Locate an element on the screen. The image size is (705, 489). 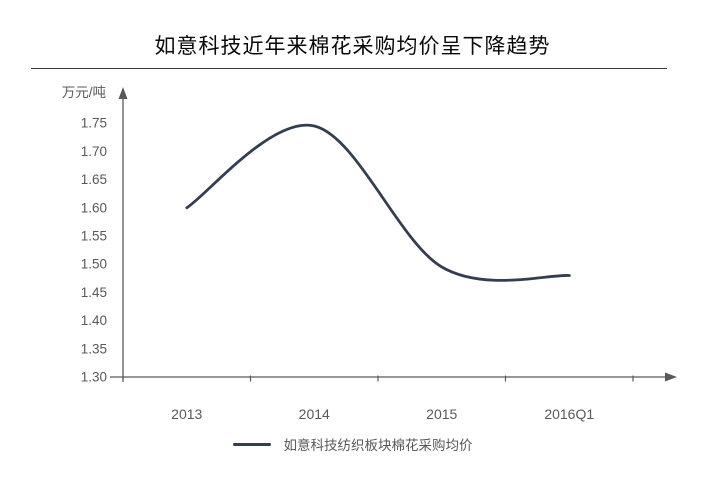
y-tick-label: 1.75 is located at coordinates (94, 123).